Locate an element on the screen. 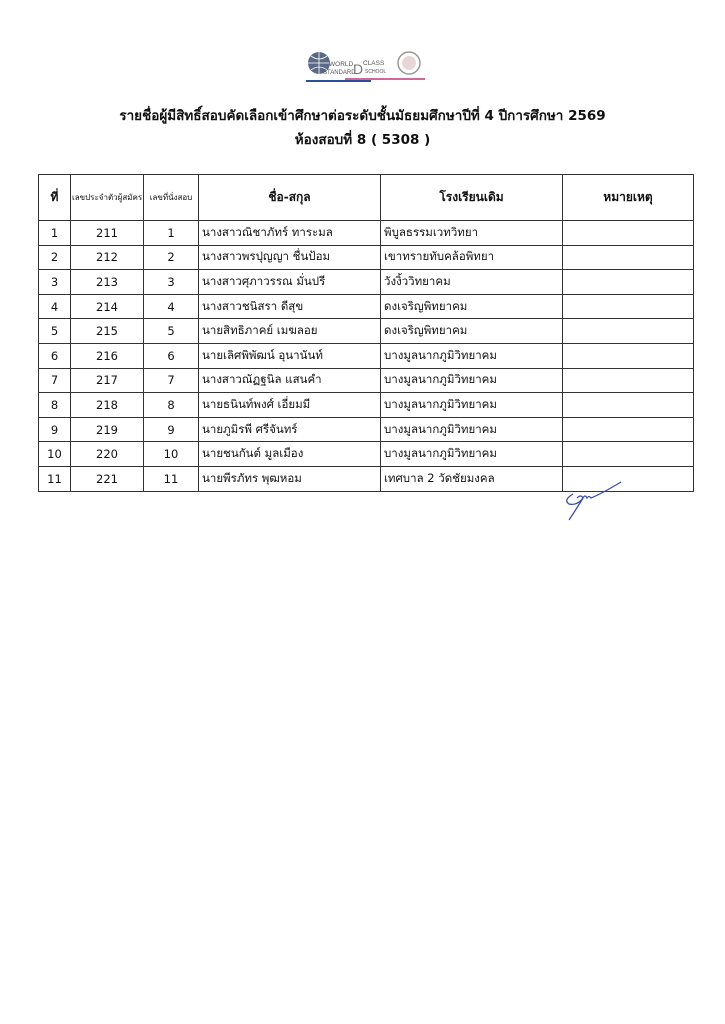 The width and height of the screenshot is (725, 1024). header-applicant-id: เลขประจำตัวผู้สมัคร is located at coordinates (107, 197).